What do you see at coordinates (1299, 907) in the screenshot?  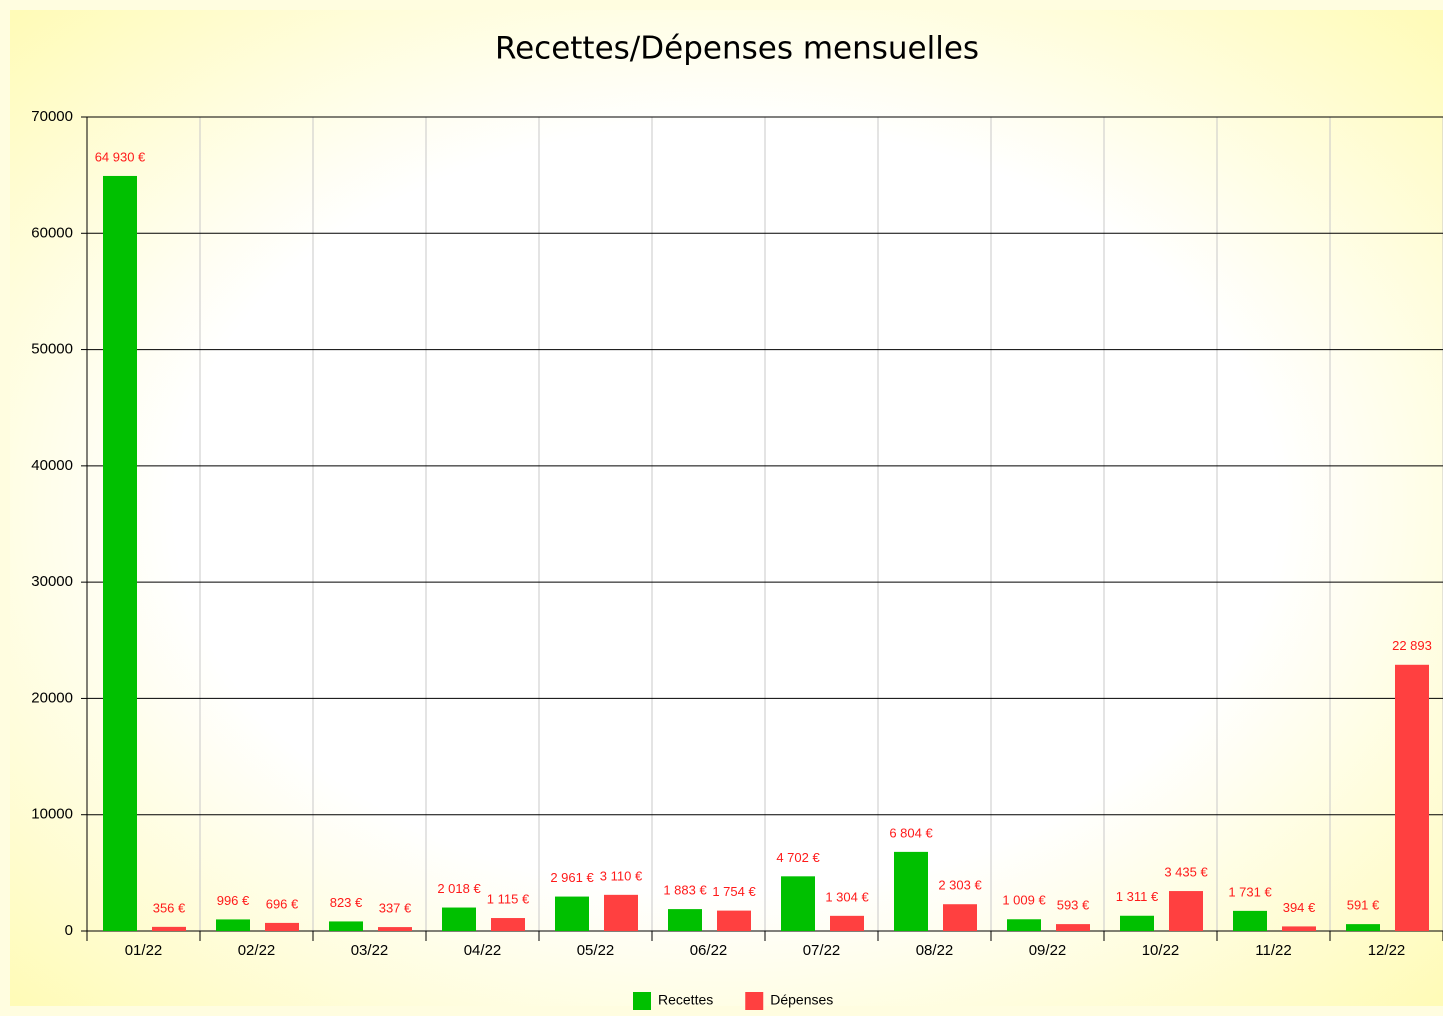 I see `value-label: 394 €` at bounding box center [1299, 907].